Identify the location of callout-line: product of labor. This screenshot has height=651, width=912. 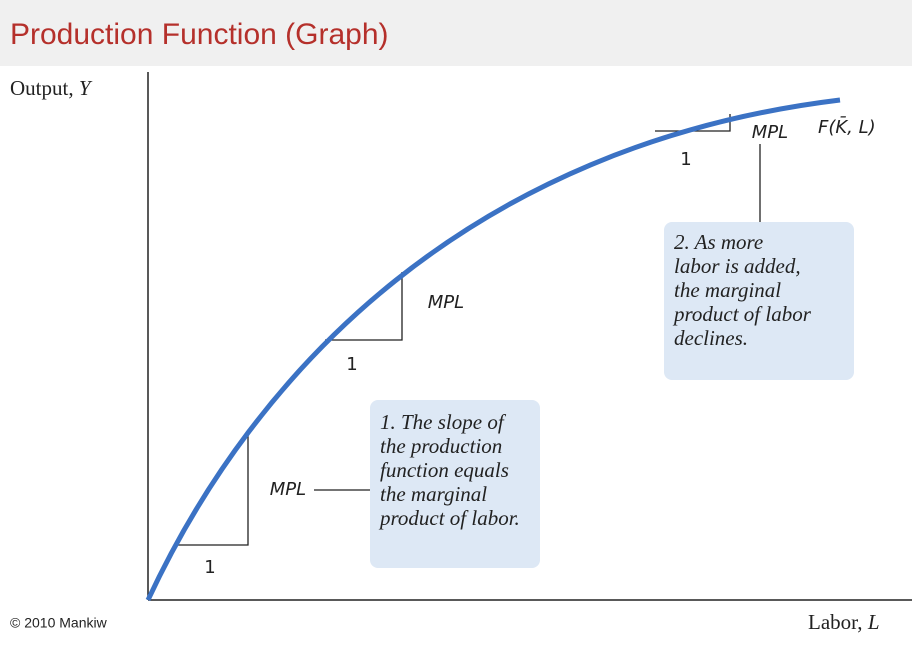
(742, 314).